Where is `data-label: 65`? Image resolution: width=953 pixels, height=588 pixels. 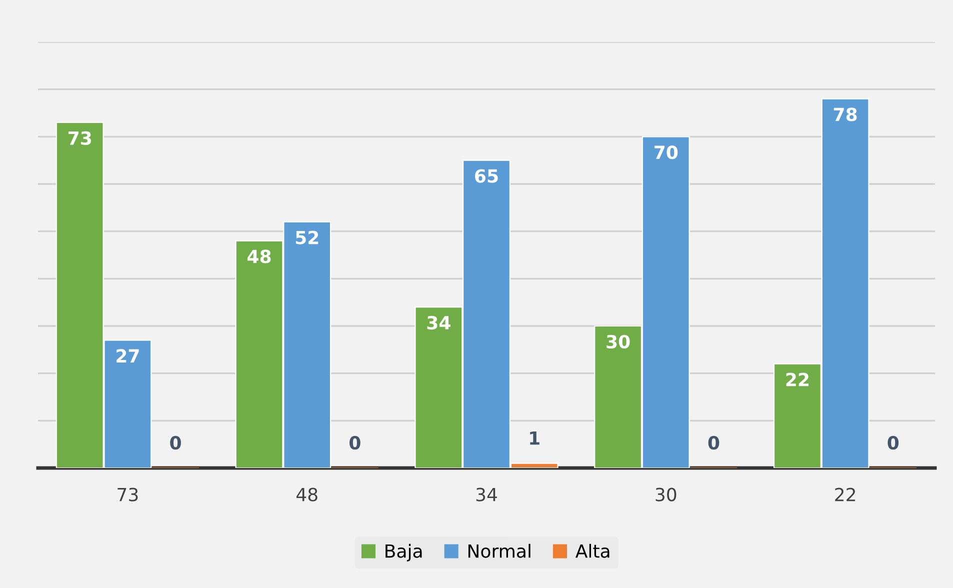 data-label: 65 is located at coordinates (486, 176).